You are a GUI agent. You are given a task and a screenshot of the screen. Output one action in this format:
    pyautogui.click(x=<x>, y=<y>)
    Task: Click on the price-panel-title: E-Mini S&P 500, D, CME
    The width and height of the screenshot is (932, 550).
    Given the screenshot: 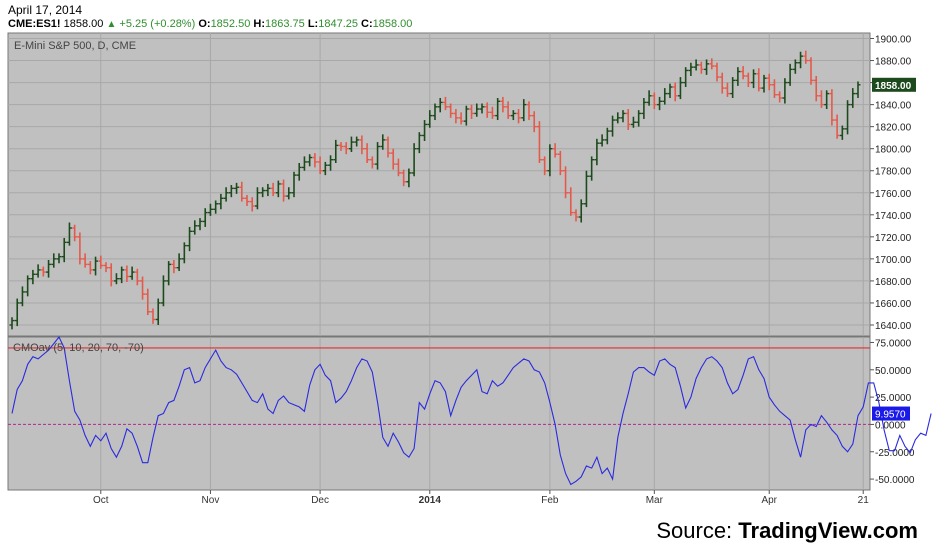 What is the action you would take?
    pyautogui.click(x=75, y=46)
    